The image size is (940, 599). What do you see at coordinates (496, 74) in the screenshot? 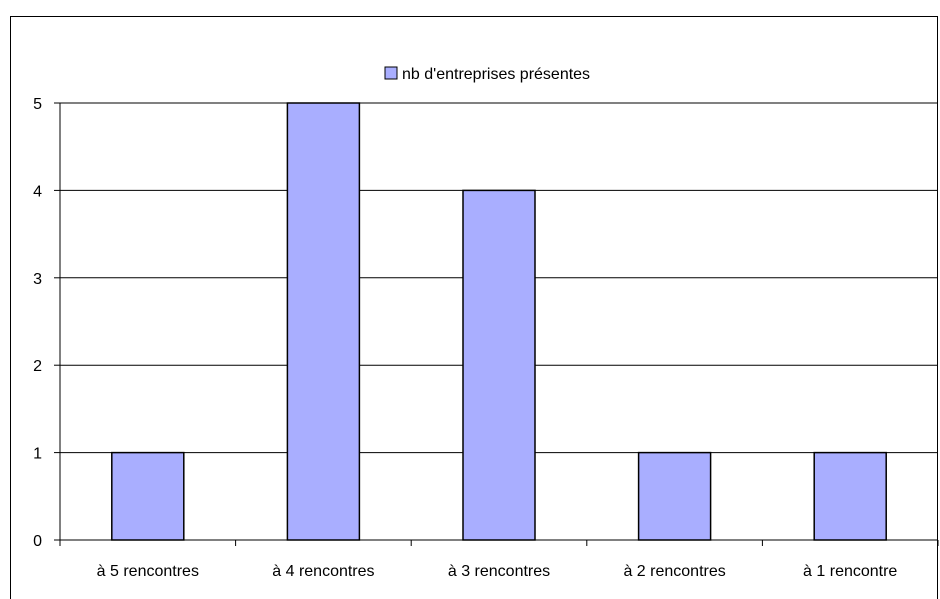
I see `legend-label: nb d'entreprises présentes` at bounding box center [496, 74].